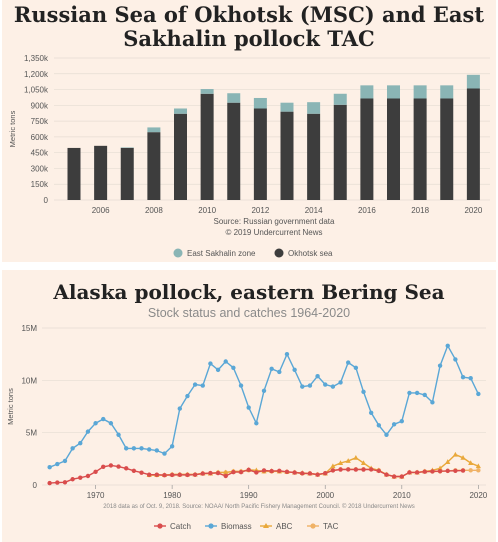 The height and width of the screenshot is (542, 498). I want to click on okhotsk-chart-title-line1: Russian Sea of Okhotsk (MSC) and East, so click(249, 14).